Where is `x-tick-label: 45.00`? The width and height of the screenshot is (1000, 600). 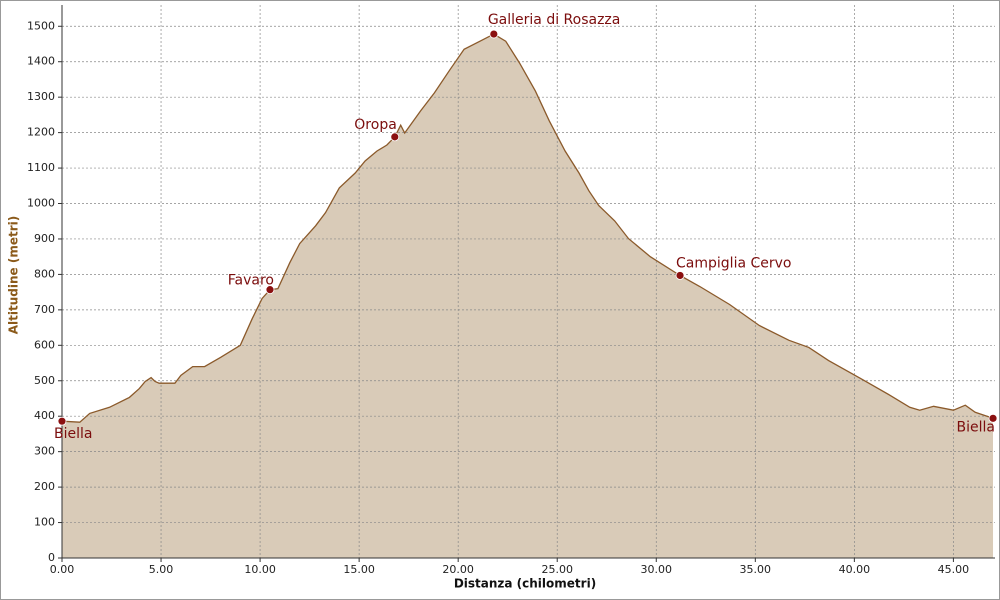 x-tick-label: 45.00 is located at coordinates (954, 569).